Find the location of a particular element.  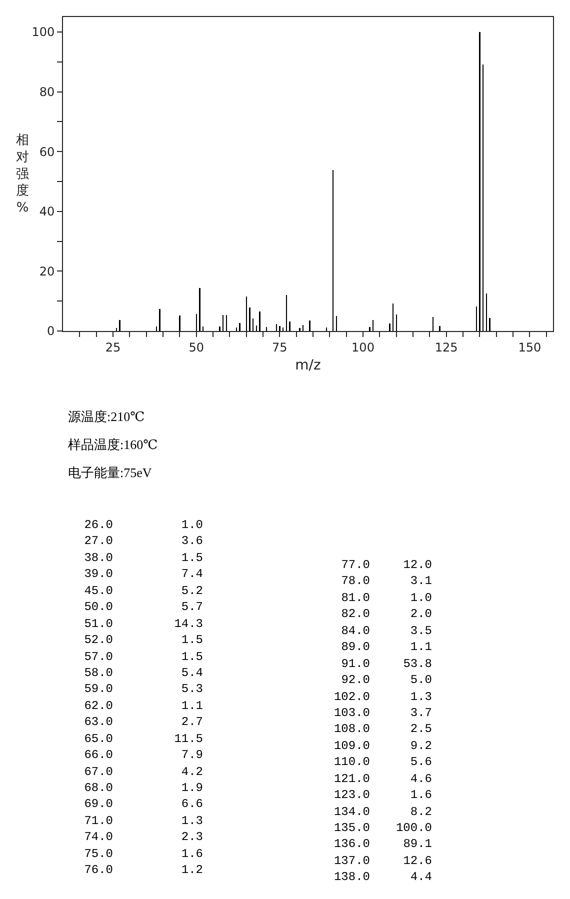

category-label: 51.0 is located at coordinates (98, 623).